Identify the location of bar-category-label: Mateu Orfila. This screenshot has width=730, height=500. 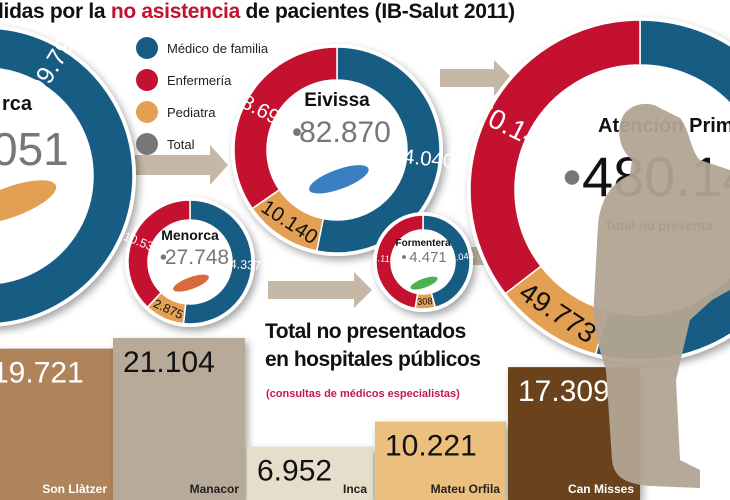
(466, 489).